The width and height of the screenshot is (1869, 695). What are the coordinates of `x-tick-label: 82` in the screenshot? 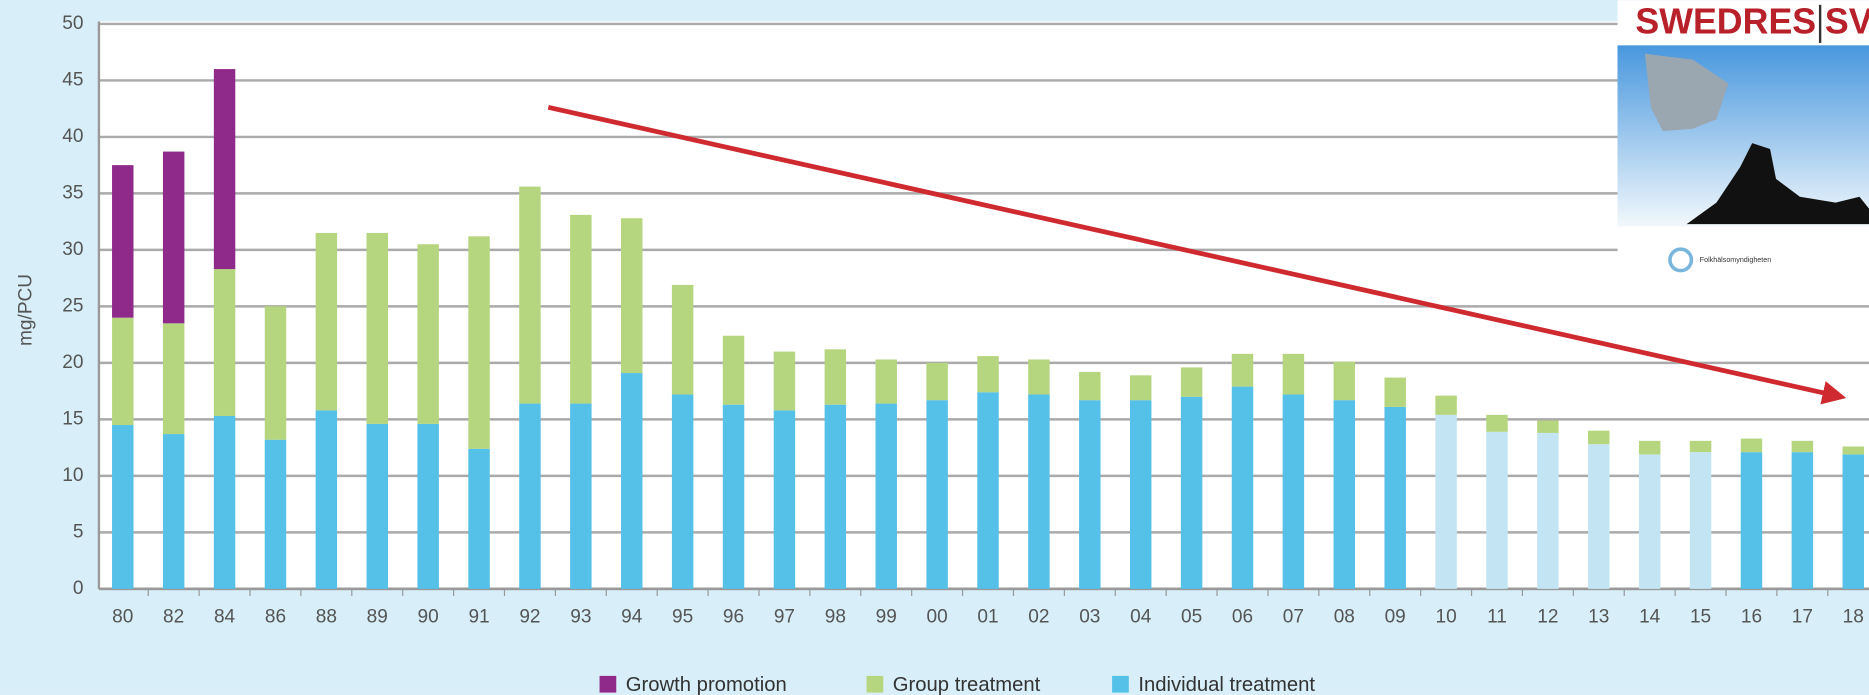 It's located at (173, 617).